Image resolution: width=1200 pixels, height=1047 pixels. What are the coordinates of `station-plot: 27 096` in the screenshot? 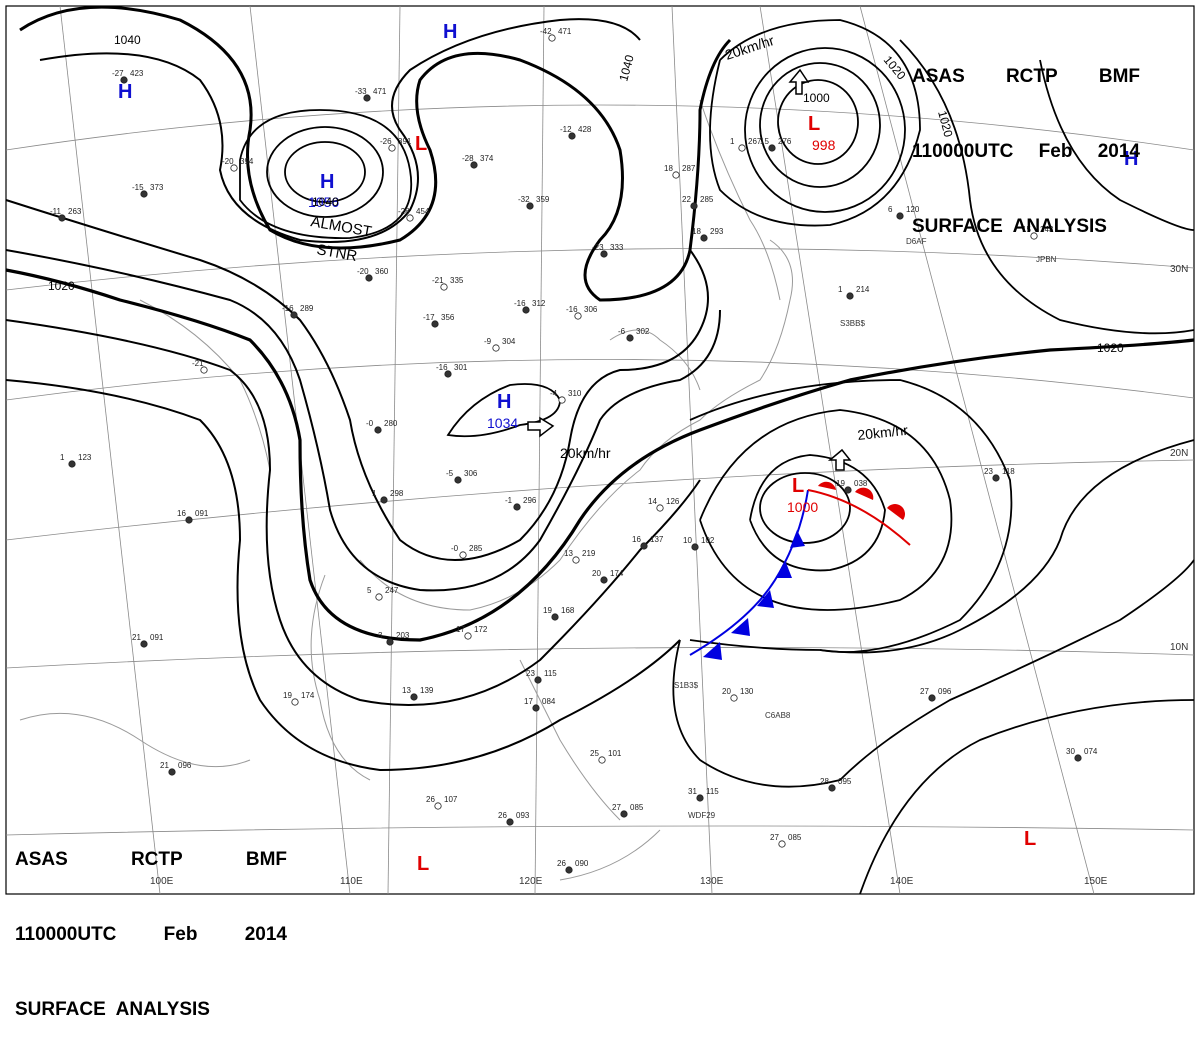 It's located at (936, 694).